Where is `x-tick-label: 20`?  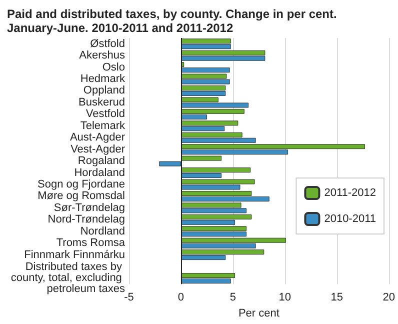
x-tick-label: 20 is located at coordinates (389, 298).